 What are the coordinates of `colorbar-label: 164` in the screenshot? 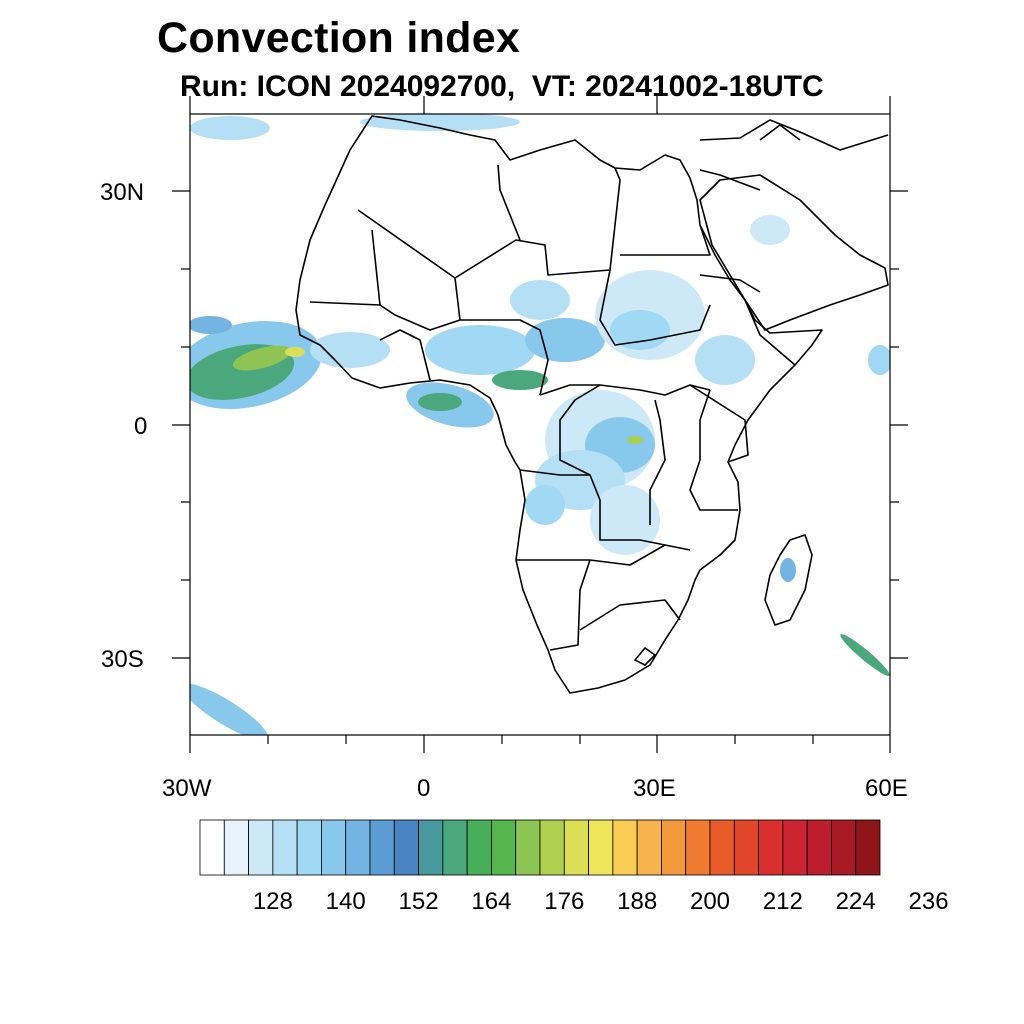 It's located at (491, 901).